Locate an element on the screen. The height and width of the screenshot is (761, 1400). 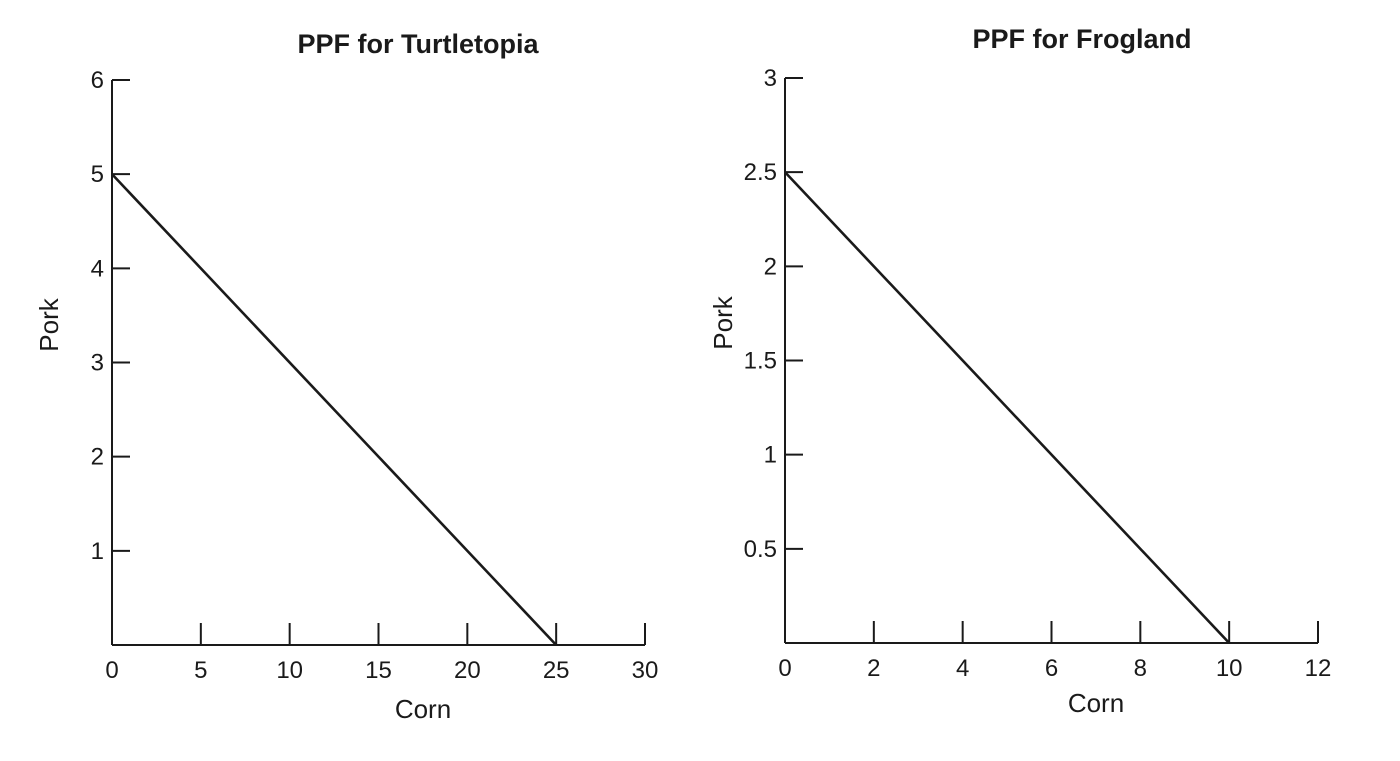
chart-title: PPF for Frogland is located at coordinates (1082, 39).